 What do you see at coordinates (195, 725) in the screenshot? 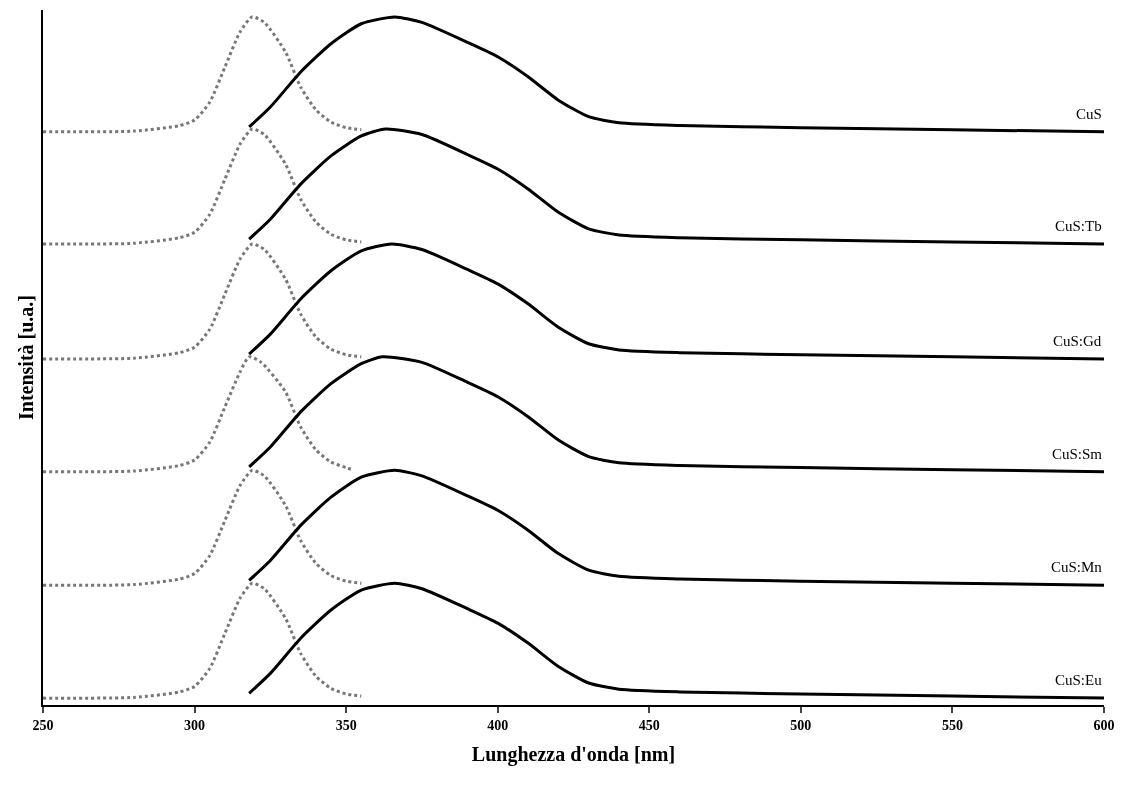
I see `x-tick-label: 300` at bounding box center [195, 725].